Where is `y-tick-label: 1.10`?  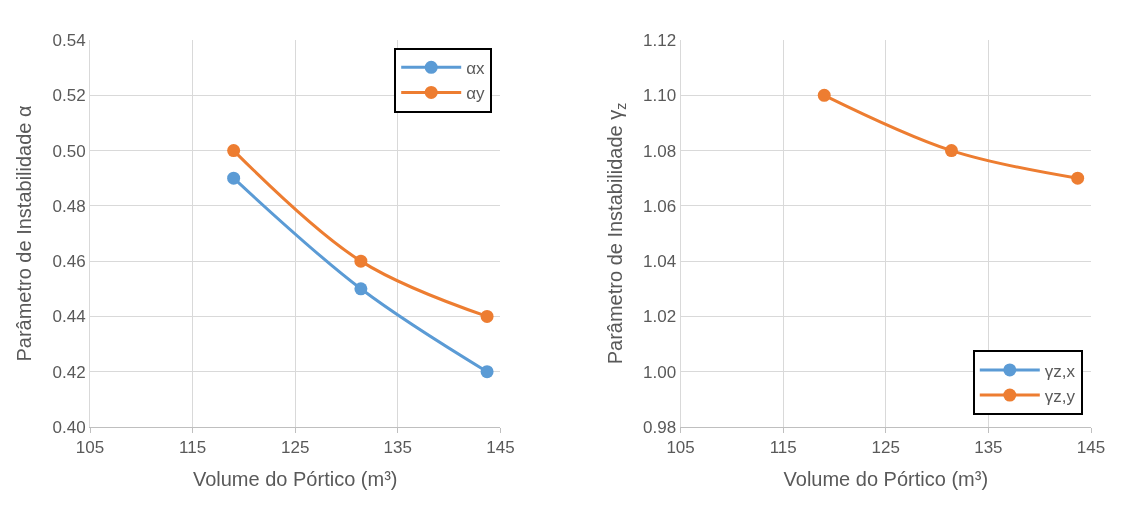 y-tick-label: 1.10 is located at coordinates (660, 96).